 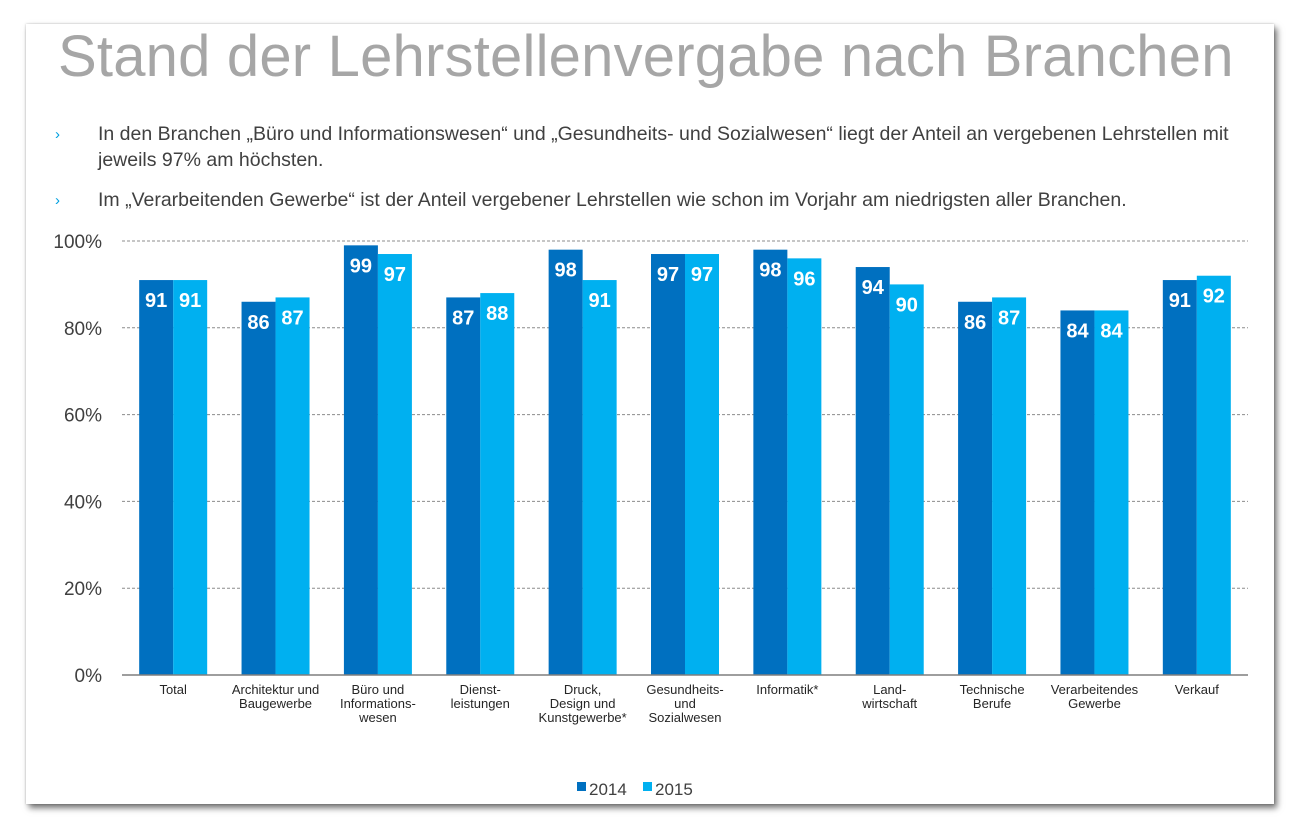 What do you see at coordinates (83, 329) in the screenshot?
I see `y-tick-label: 80%` at bounding box center [83, 329].